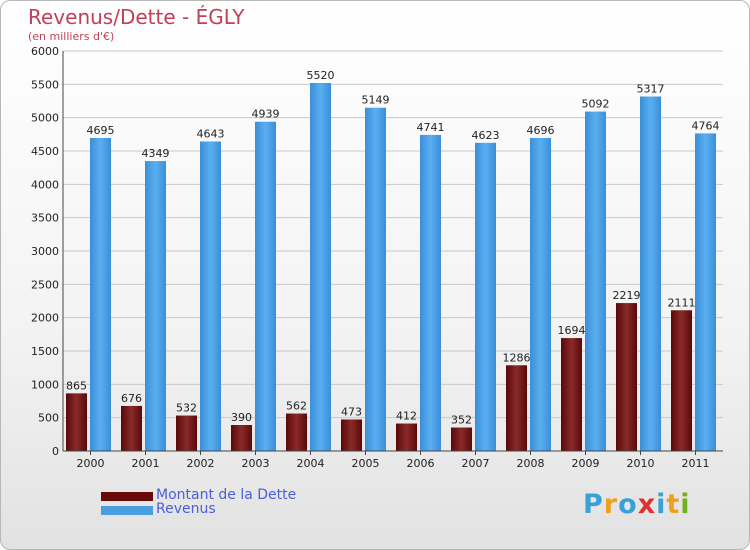 The height and width of the screenshot is (550, 750). I want to click on y-tick-label: 2500, so click(45, 284).